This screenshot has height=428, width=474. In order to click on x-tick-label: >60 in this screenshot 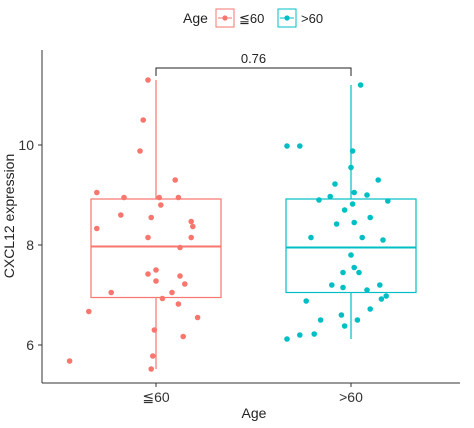, I will do `click(351, 397)`.